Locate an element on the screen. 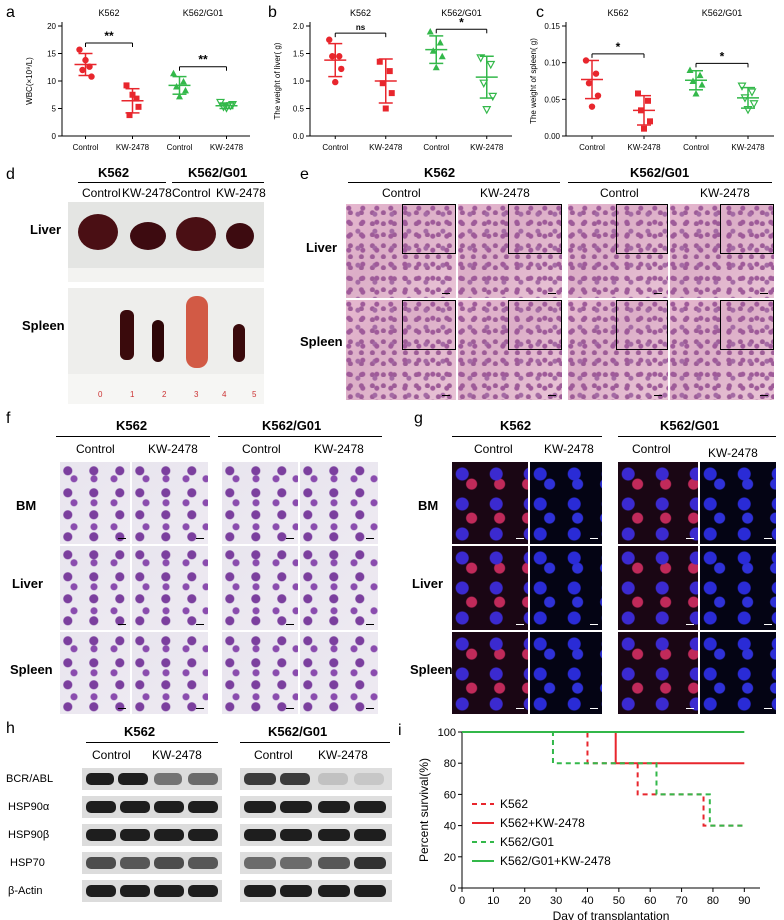  f-group-k562g01: K562/G01 is located at coordinates (292, 425).